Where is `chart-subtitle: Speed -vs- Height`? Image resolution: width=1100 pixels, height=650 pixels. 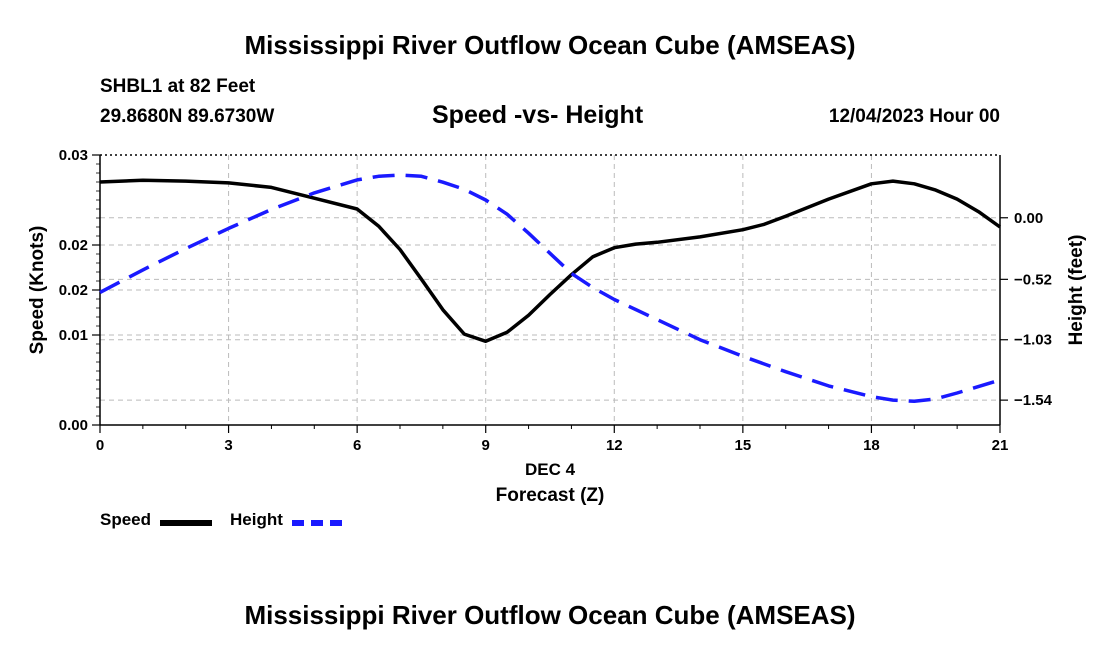 chart-subtitle: Speed -vs- Height is located at coordinates (538, 115).